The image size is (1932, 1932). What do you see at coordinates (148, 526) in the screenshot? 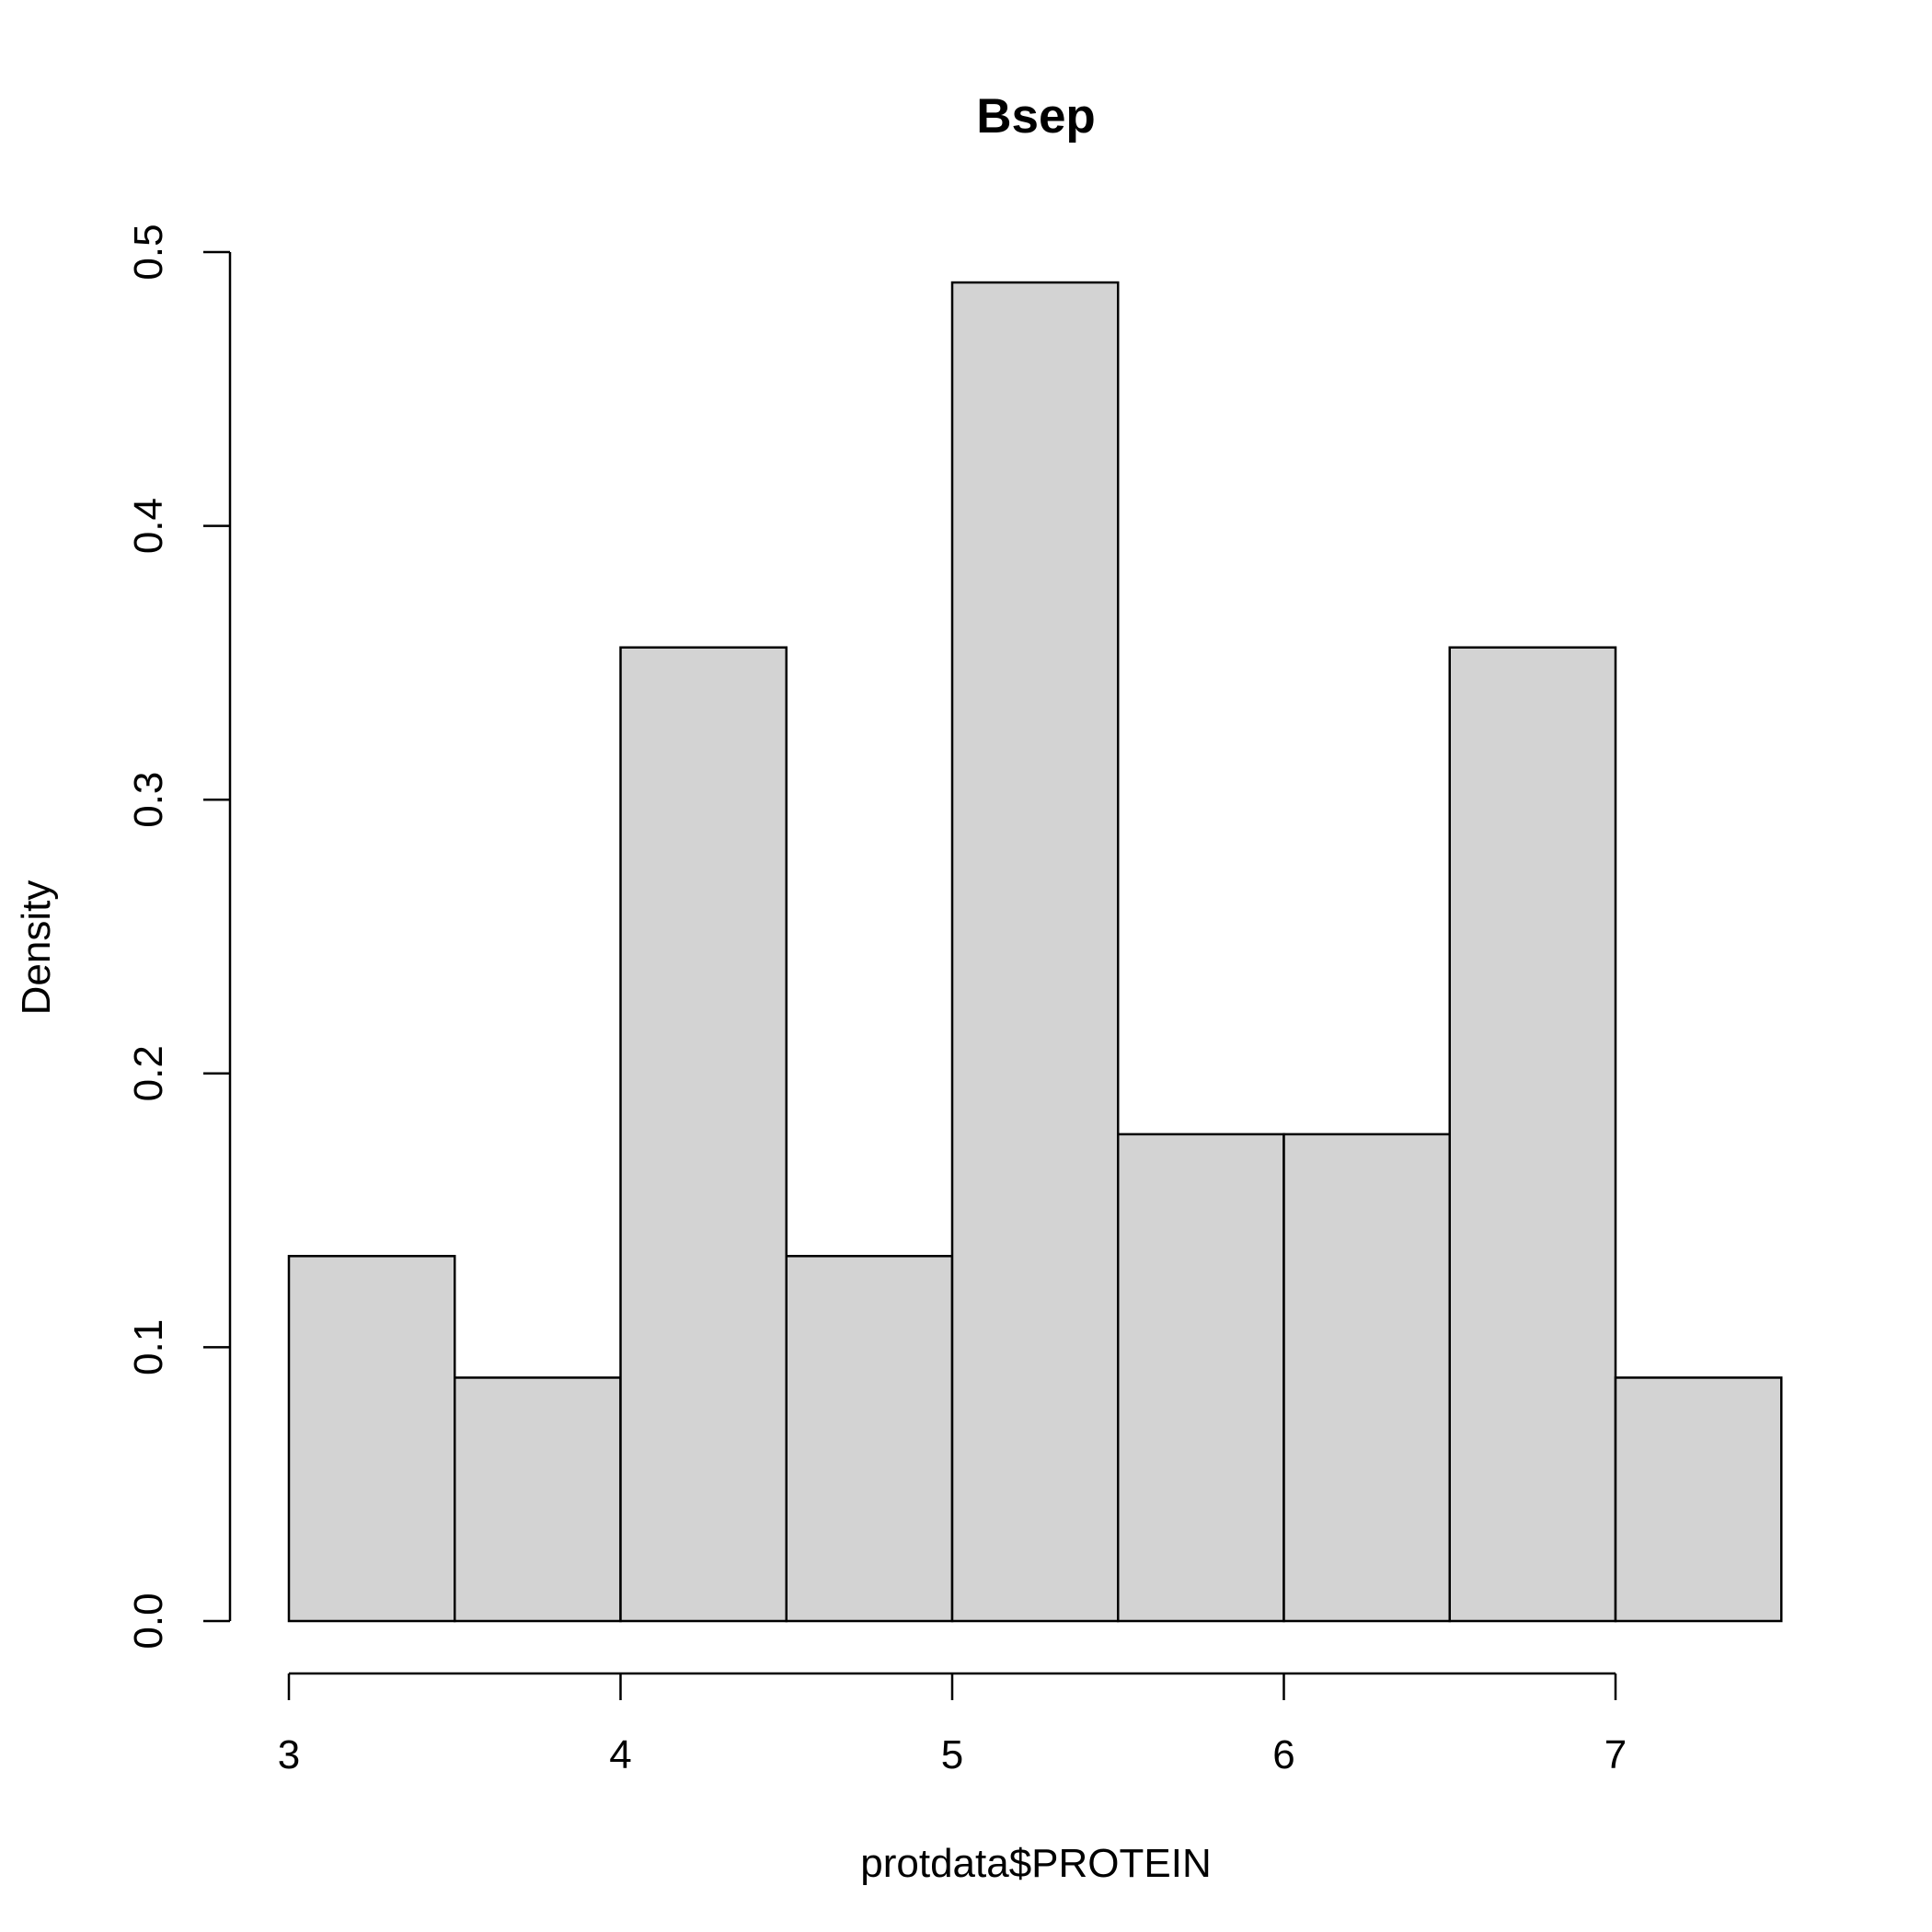
I see `y-tick-label-4: 0.4` at bounding box center [148, 526].